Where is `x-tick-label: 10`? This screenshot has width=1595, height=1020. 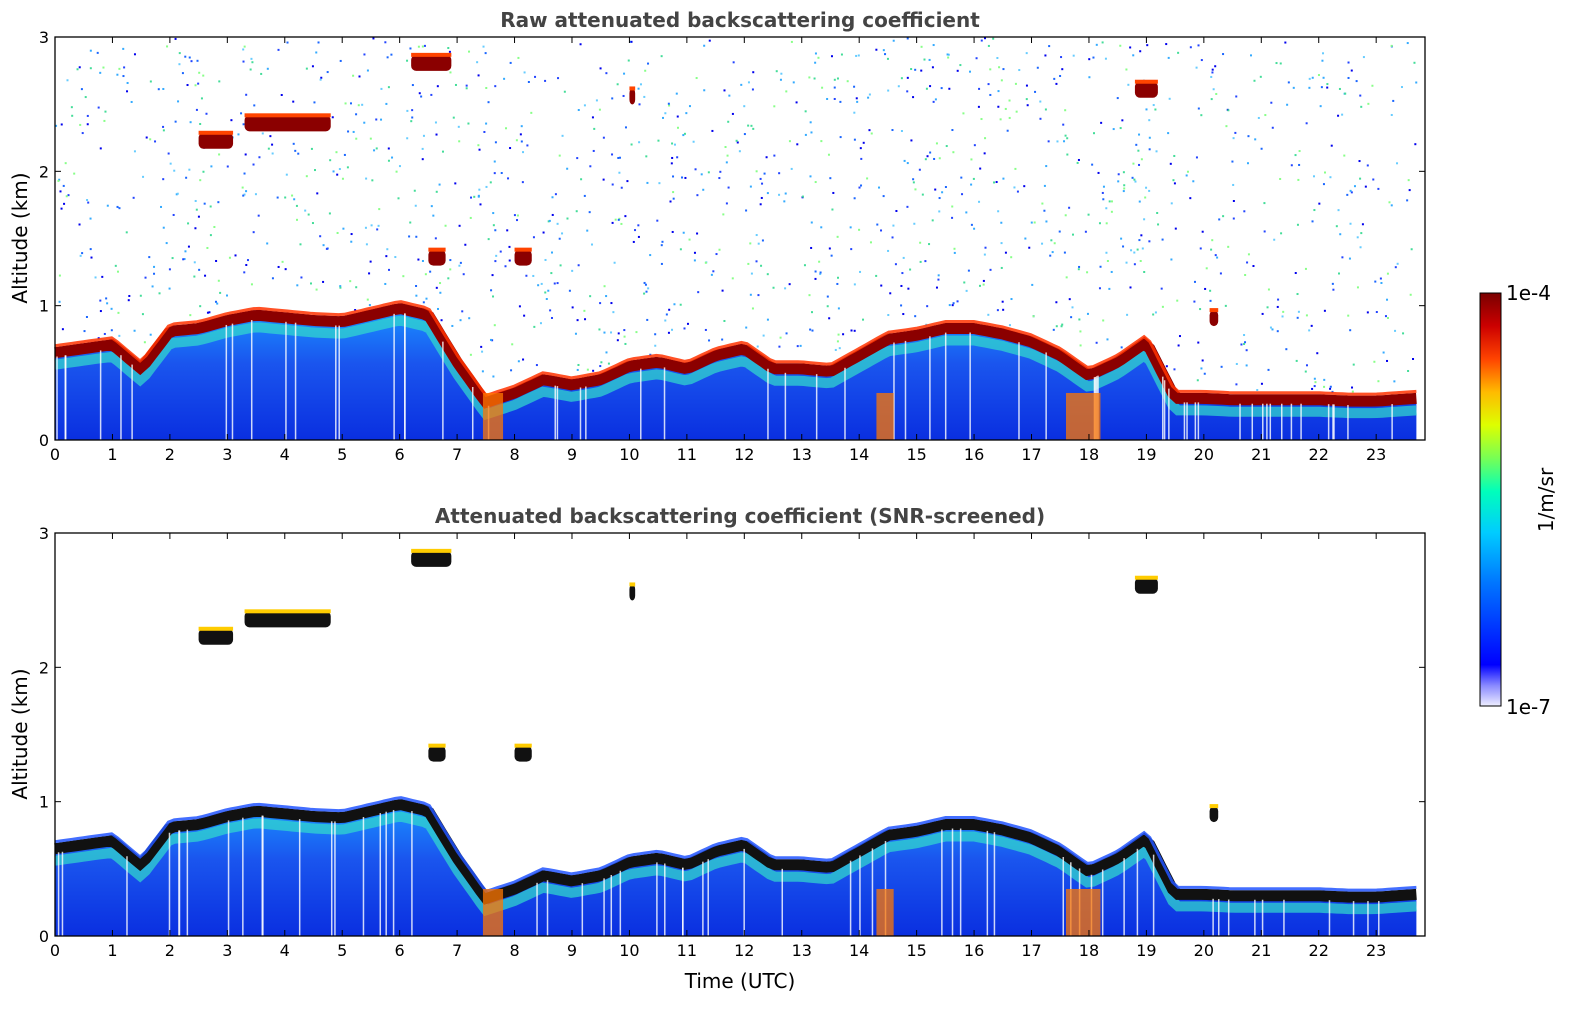 x-tick-label: 10 is located at coordinates (629, 454).